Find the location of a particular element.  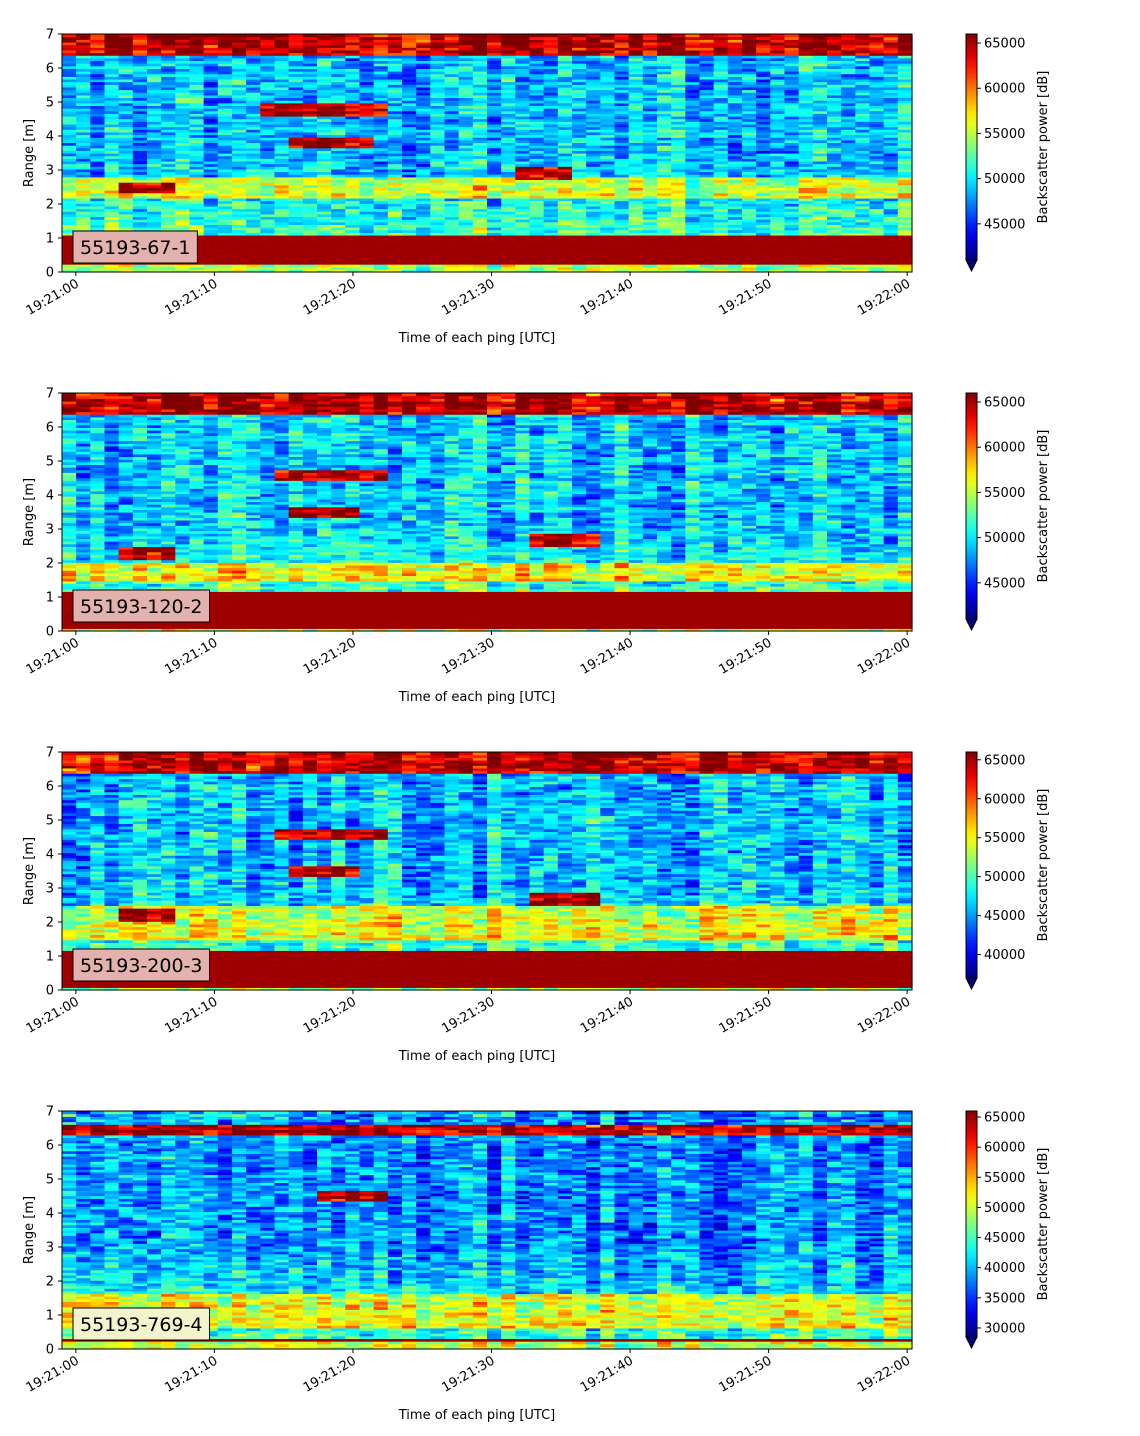

sample-label: 55193-67-1 is located at coordinates (135, 248).